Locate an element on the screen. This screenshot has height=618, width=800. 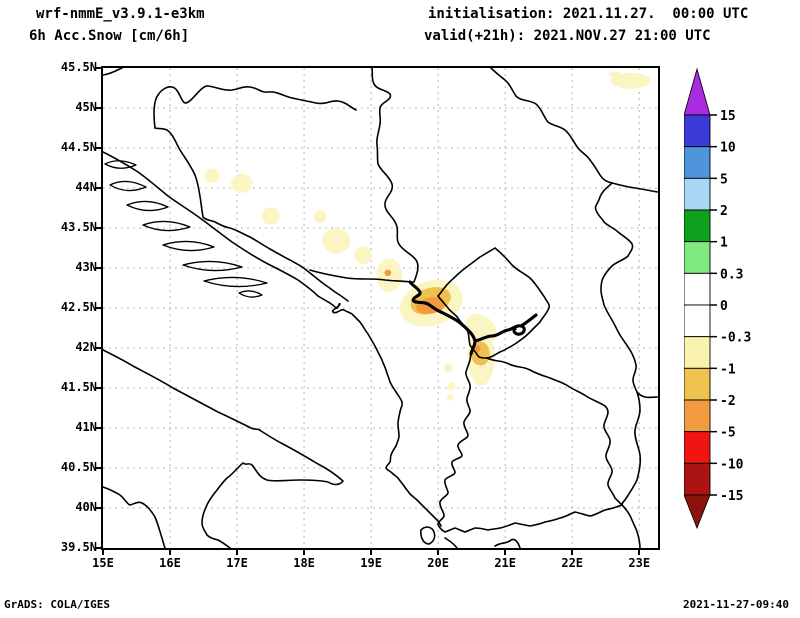
colorbar-tick-label: 2 is located at coordinates (724, 211).